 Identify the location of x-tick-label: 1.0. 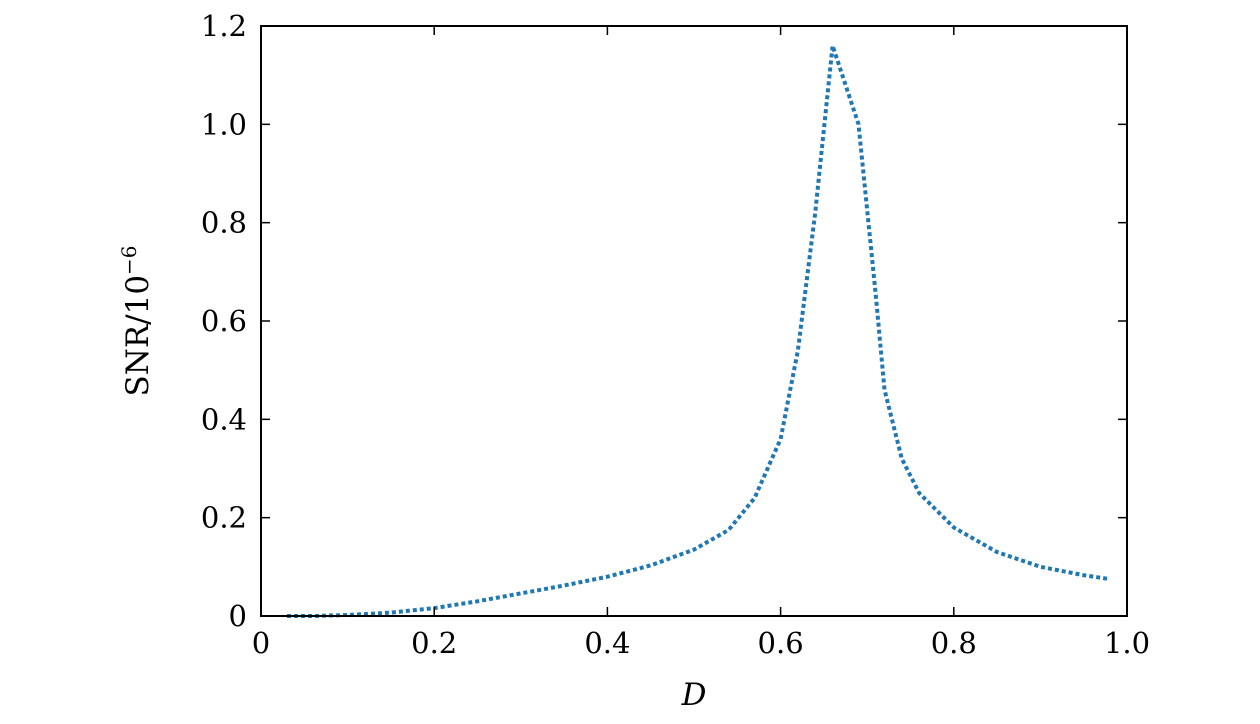
(1127, 643).